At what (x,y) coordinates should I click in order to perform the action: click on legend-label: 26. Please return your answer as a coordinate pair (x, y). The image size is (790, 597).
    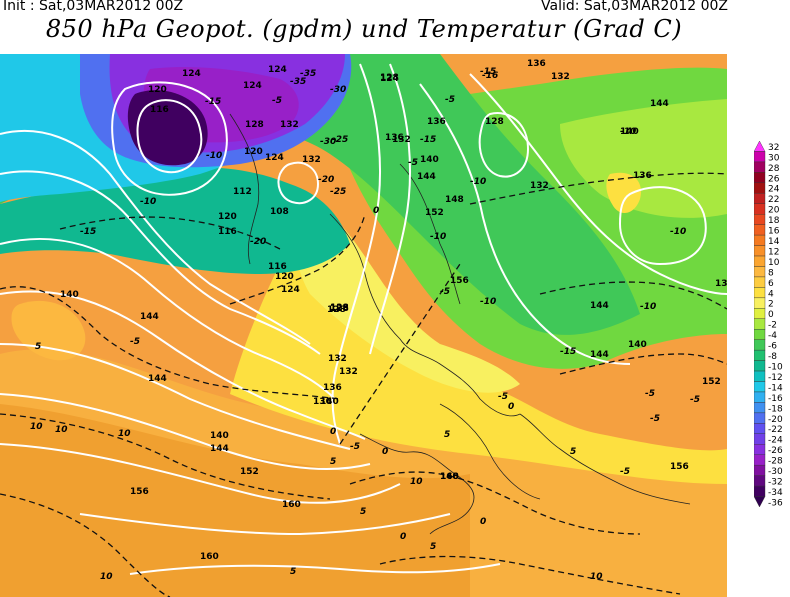
    Looking at the image, I should click on (774, 179).